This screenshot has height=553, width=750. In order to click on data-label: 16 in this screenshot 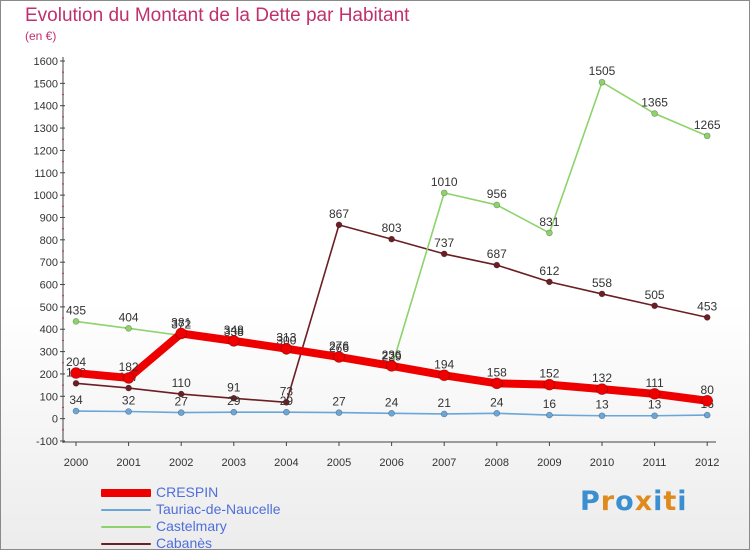, I will do `click(550, 404)`.